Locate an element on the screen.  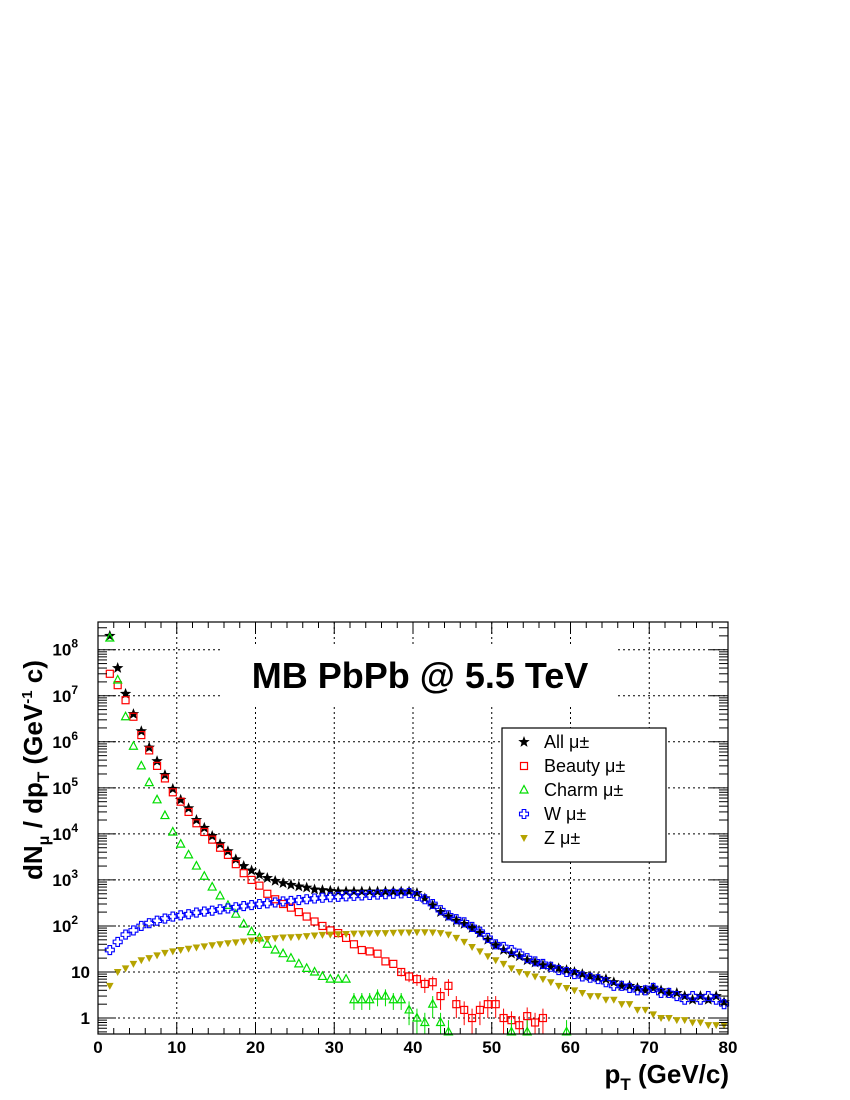
y-tick-label: 1 is located at coordinates (85, 1018).